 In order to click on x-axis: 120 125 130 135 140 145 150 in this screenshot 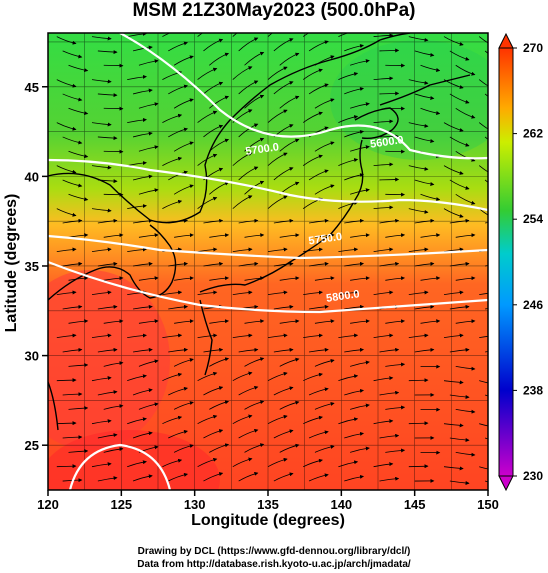, I will do `click(268, 501)`.